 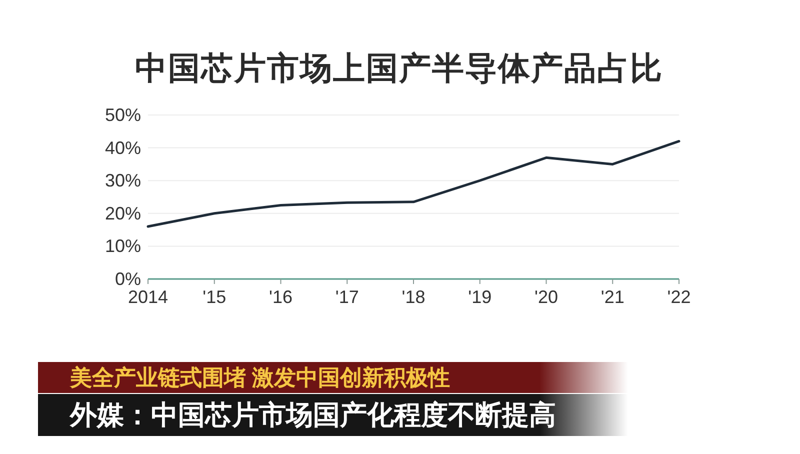 I want to click on y-tick-label: 30%, so click(x=122, y=180).